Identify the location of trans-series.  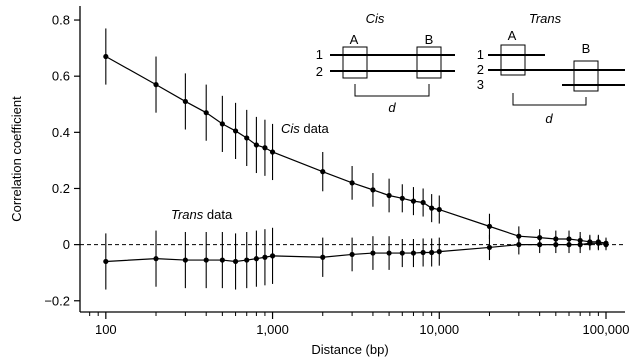
(356, 258).